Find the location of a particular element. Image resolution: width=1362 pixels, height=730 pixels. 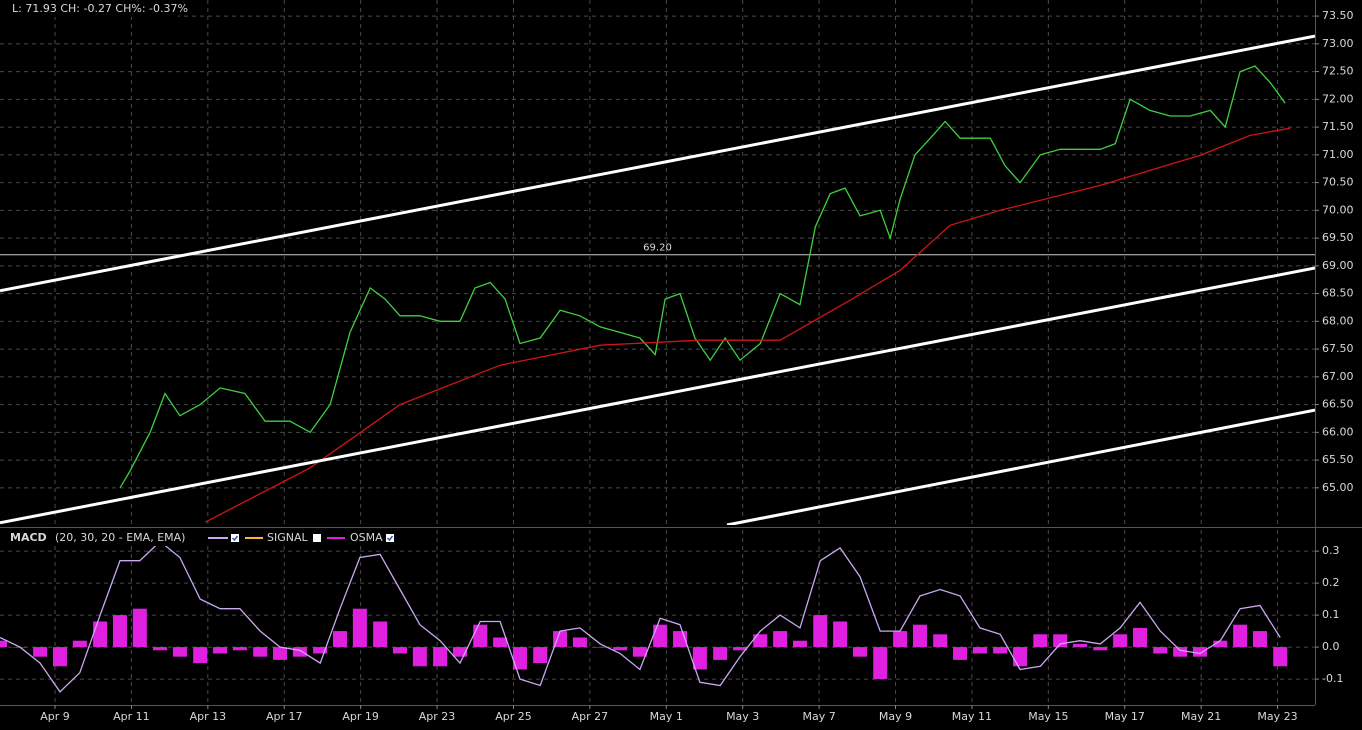

x-tick-label: Apr 23 is located at coordinates (437, 716).